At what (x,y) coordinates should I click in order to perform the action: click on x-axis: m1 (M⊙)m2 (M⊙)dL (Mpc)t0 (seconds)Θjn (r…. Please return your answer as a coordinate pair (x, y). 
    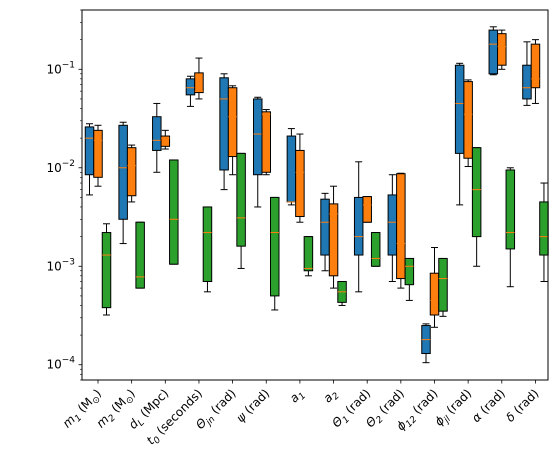
    Looking at the image, I should click on (301, 414).